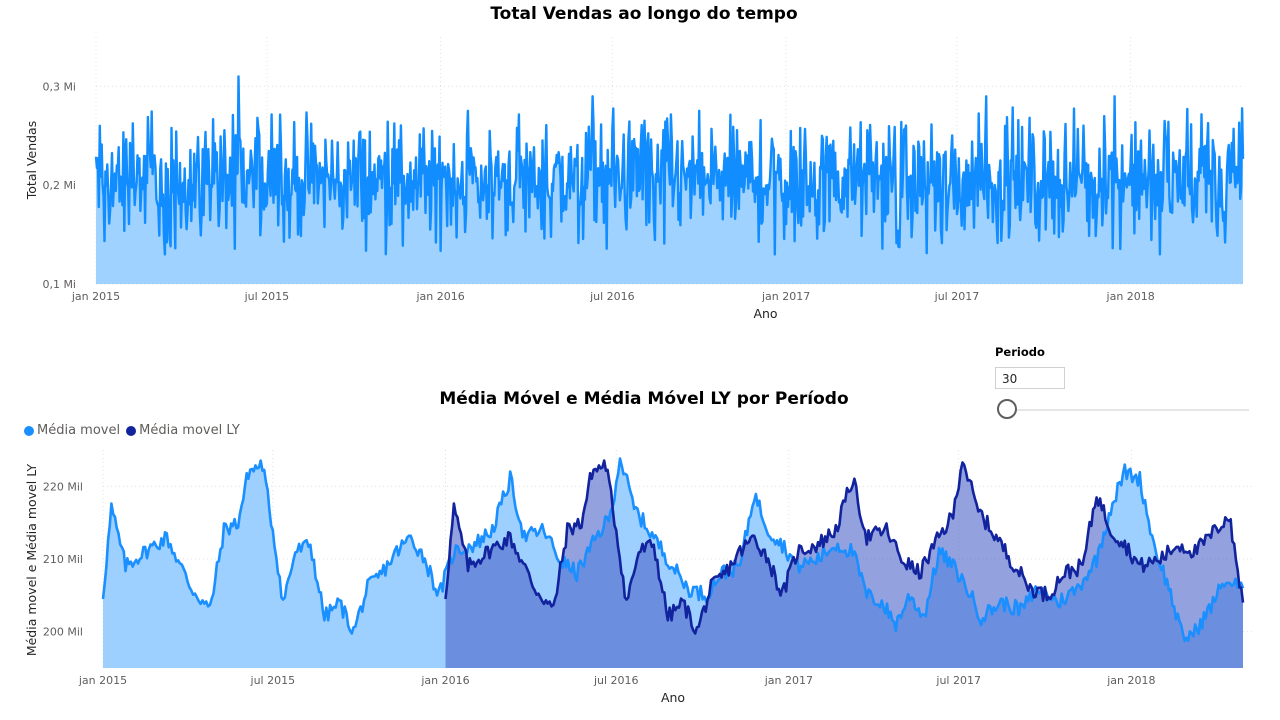 This screenshot has width=1280, height=720. I want to click on slider-handle, so click(1007, 409).